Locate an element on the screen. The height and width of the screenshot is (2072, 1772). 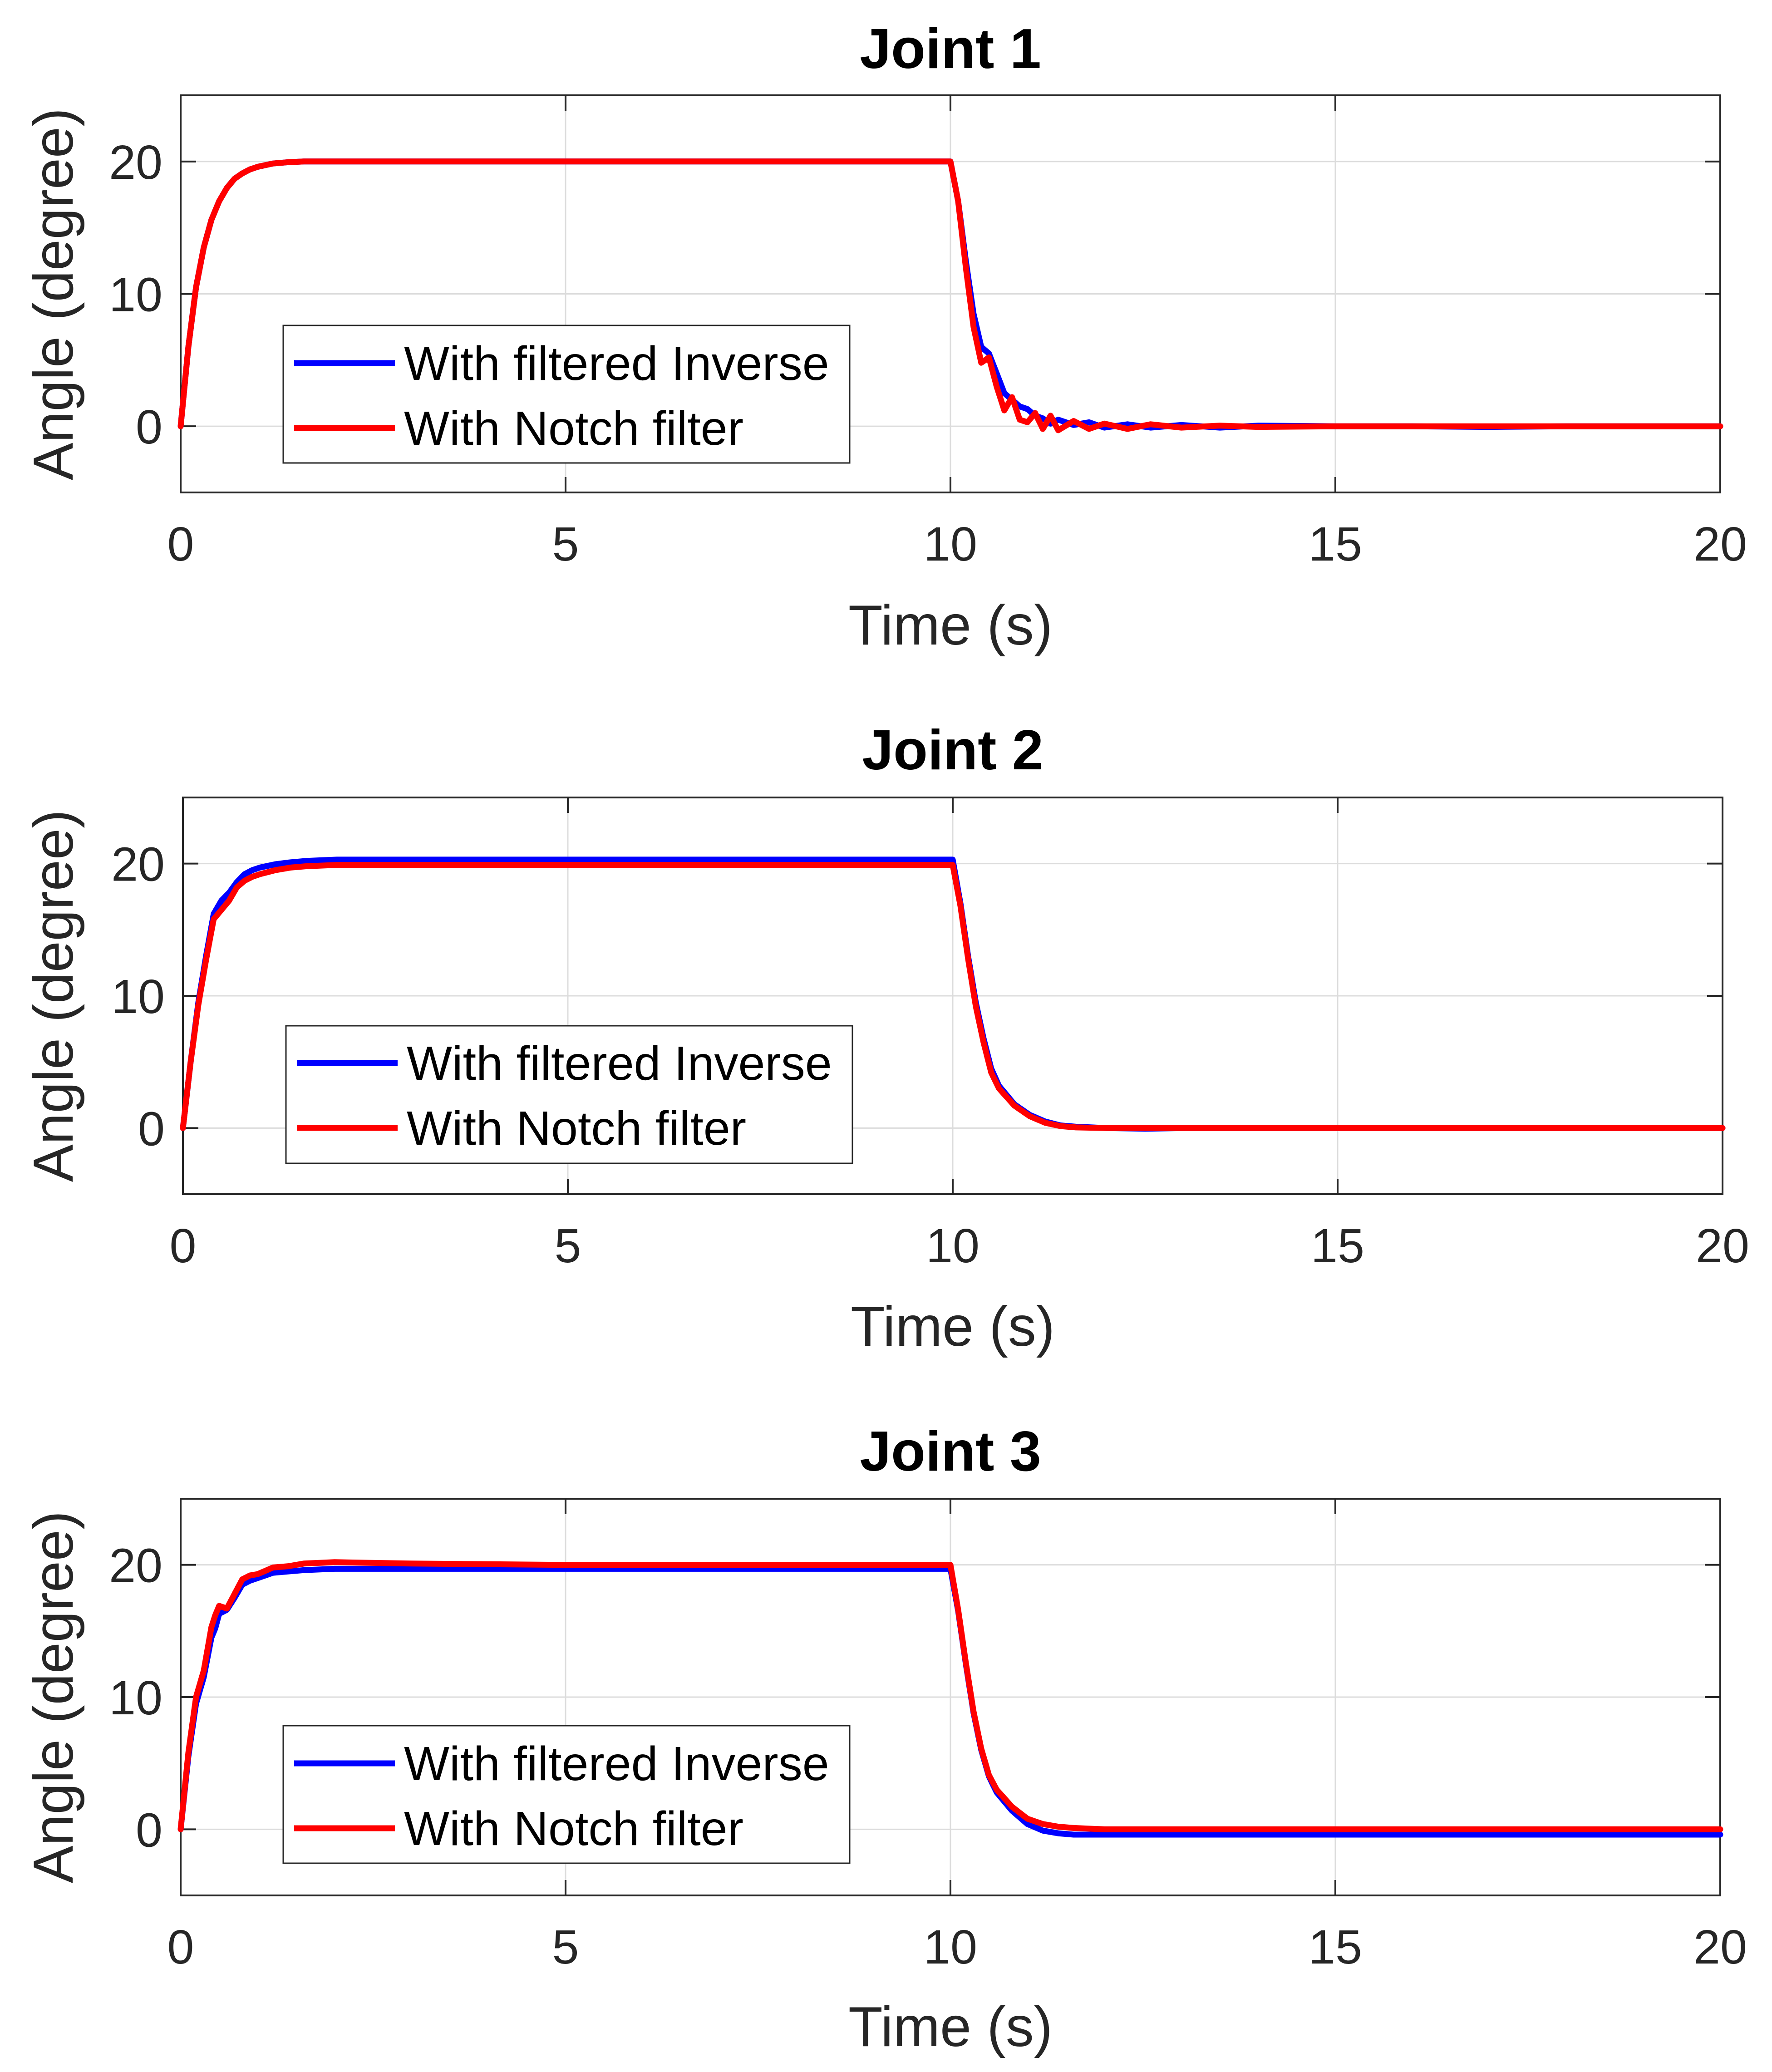
chart-title: Joint 1 is located at coordinates (950, 49).